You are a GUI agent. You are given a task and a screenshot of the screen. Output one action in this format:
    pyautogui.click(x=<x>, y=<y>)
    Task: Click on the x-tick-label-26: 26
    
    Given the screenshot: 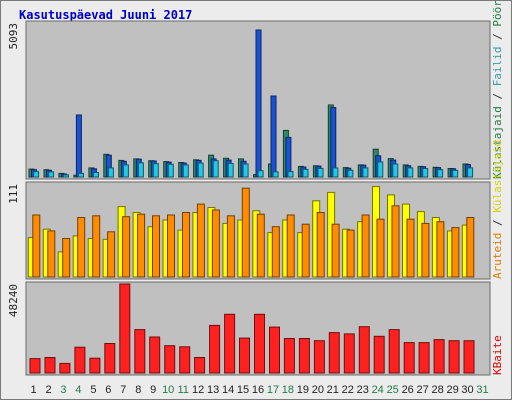 What is the action you would take?
    pyautogui.click(x=408, y=390)
    